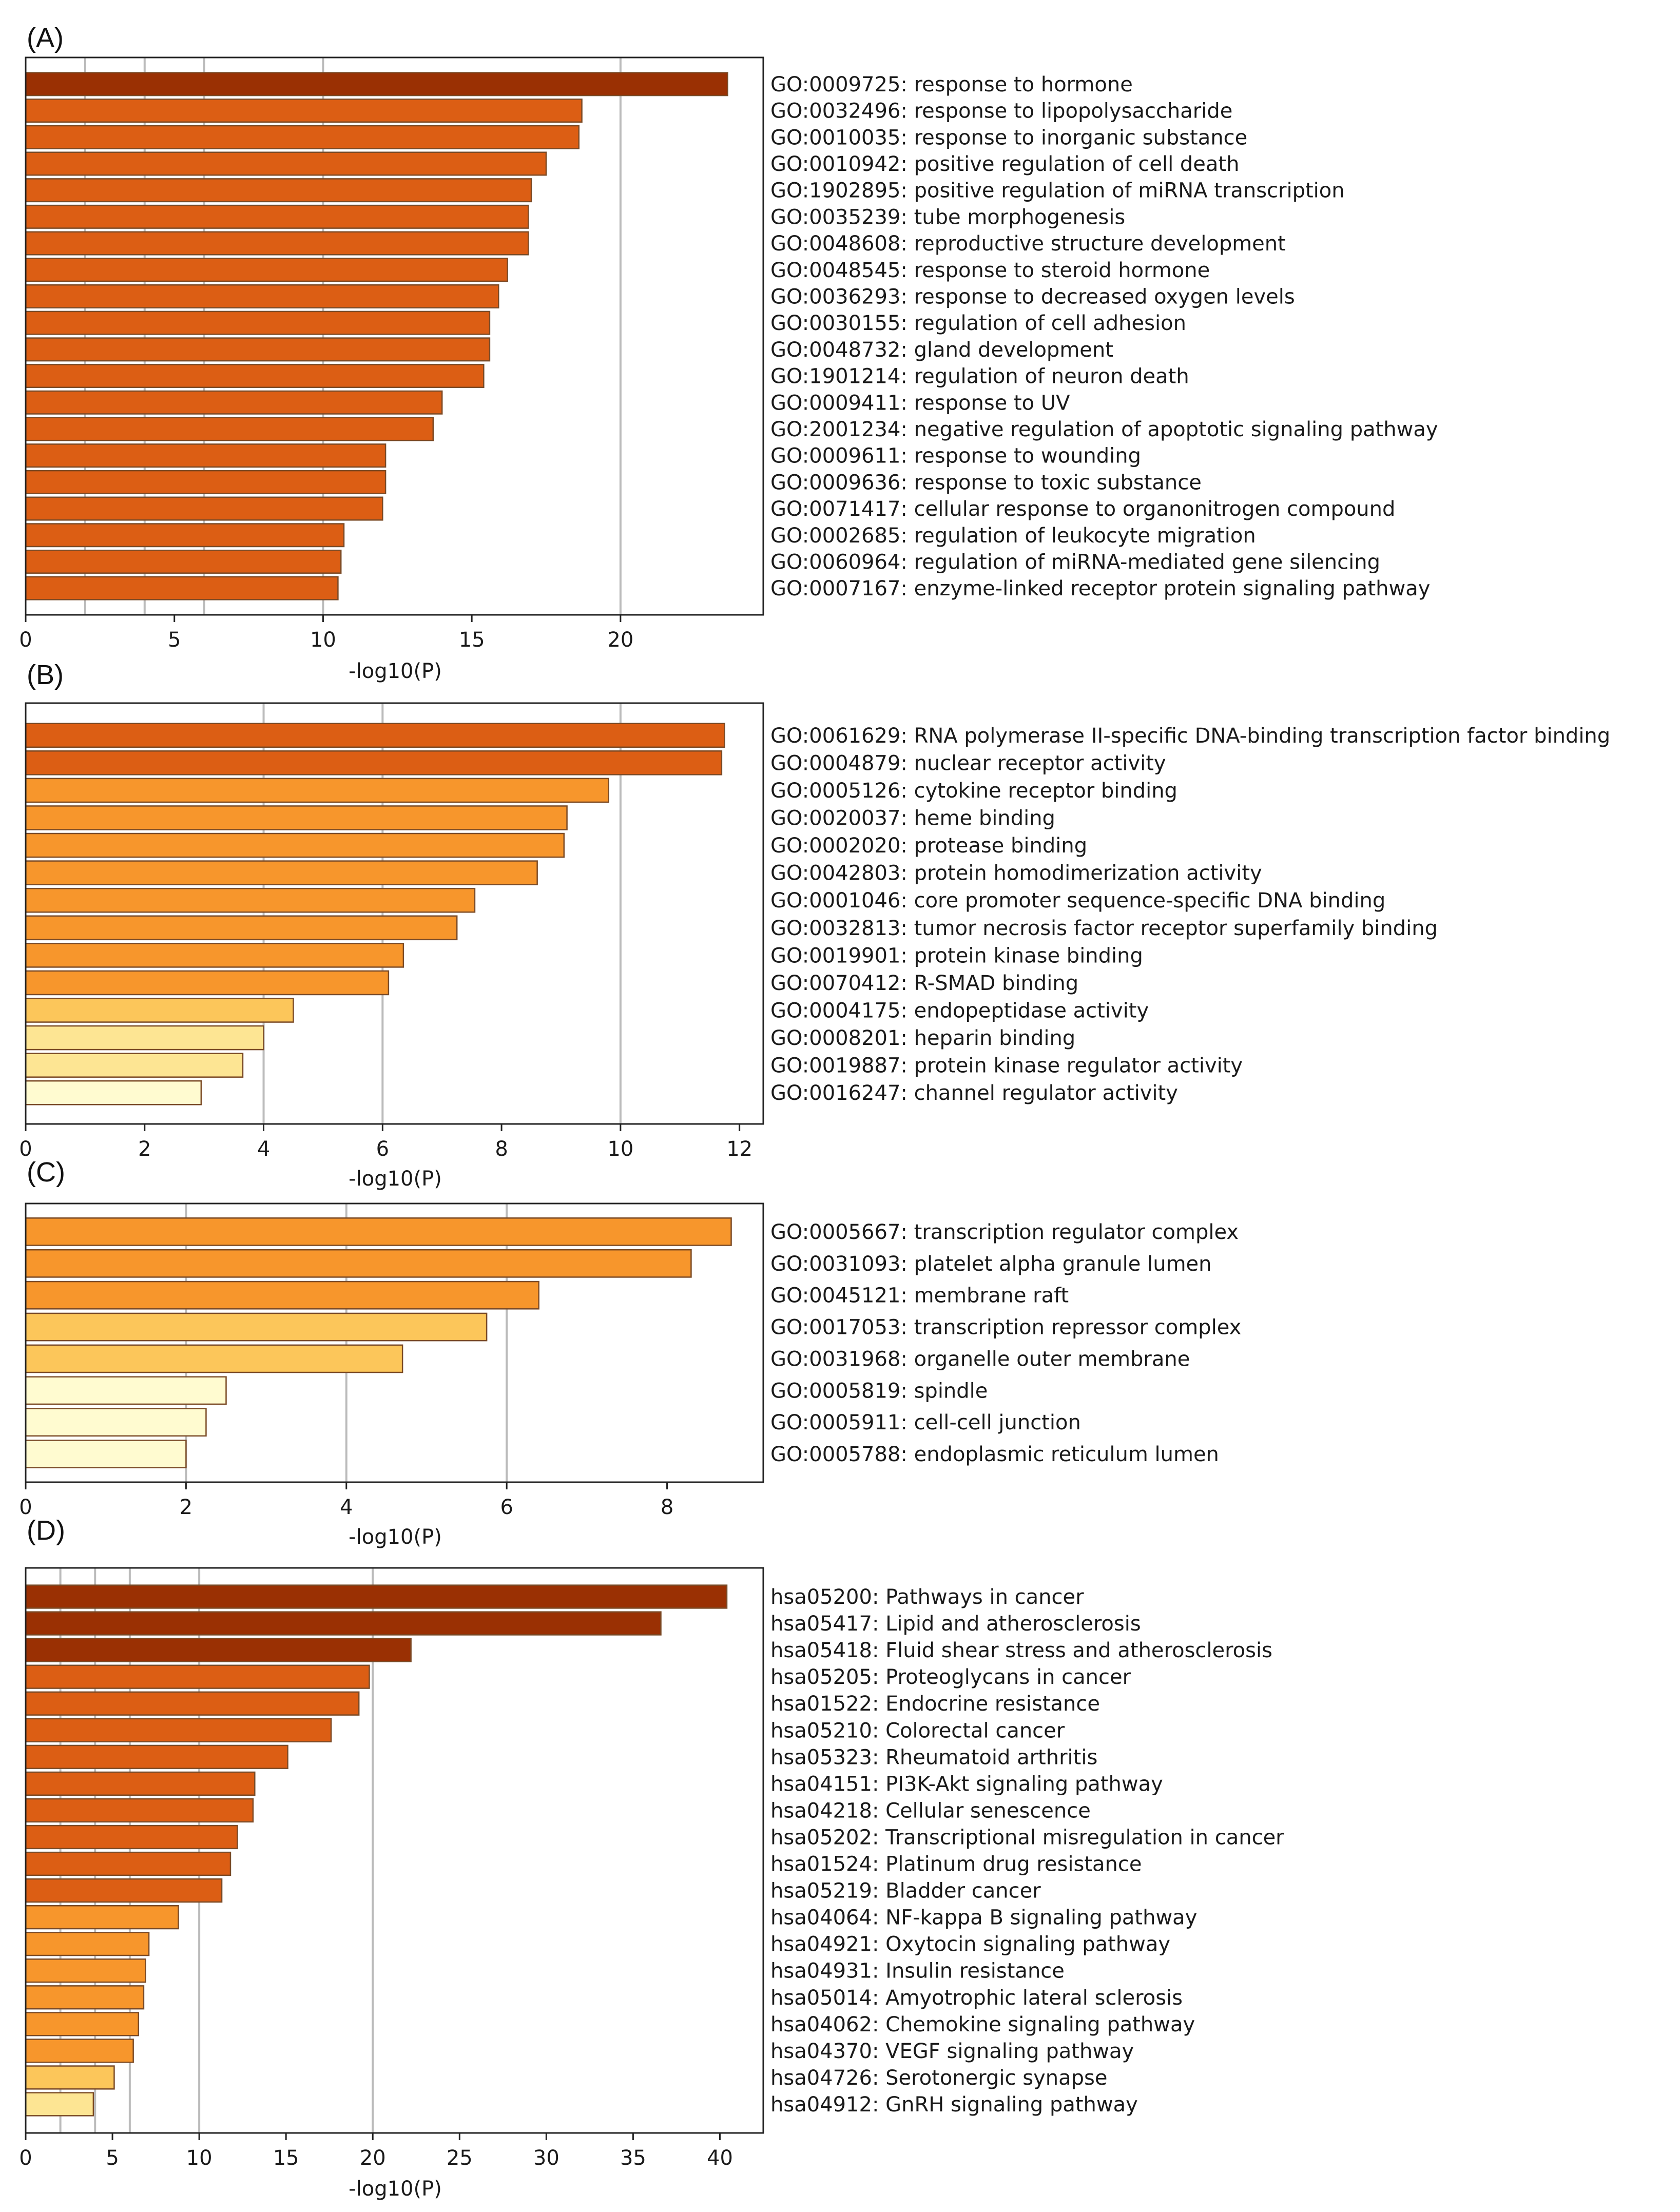 The height and width of the screenshot is (2212, 1680). What do you see at coordinates (978, 323) in the screenshot?
I see `category-label: GO:0030155: regulation of cell adhesion` at bounding box center [978, 323].